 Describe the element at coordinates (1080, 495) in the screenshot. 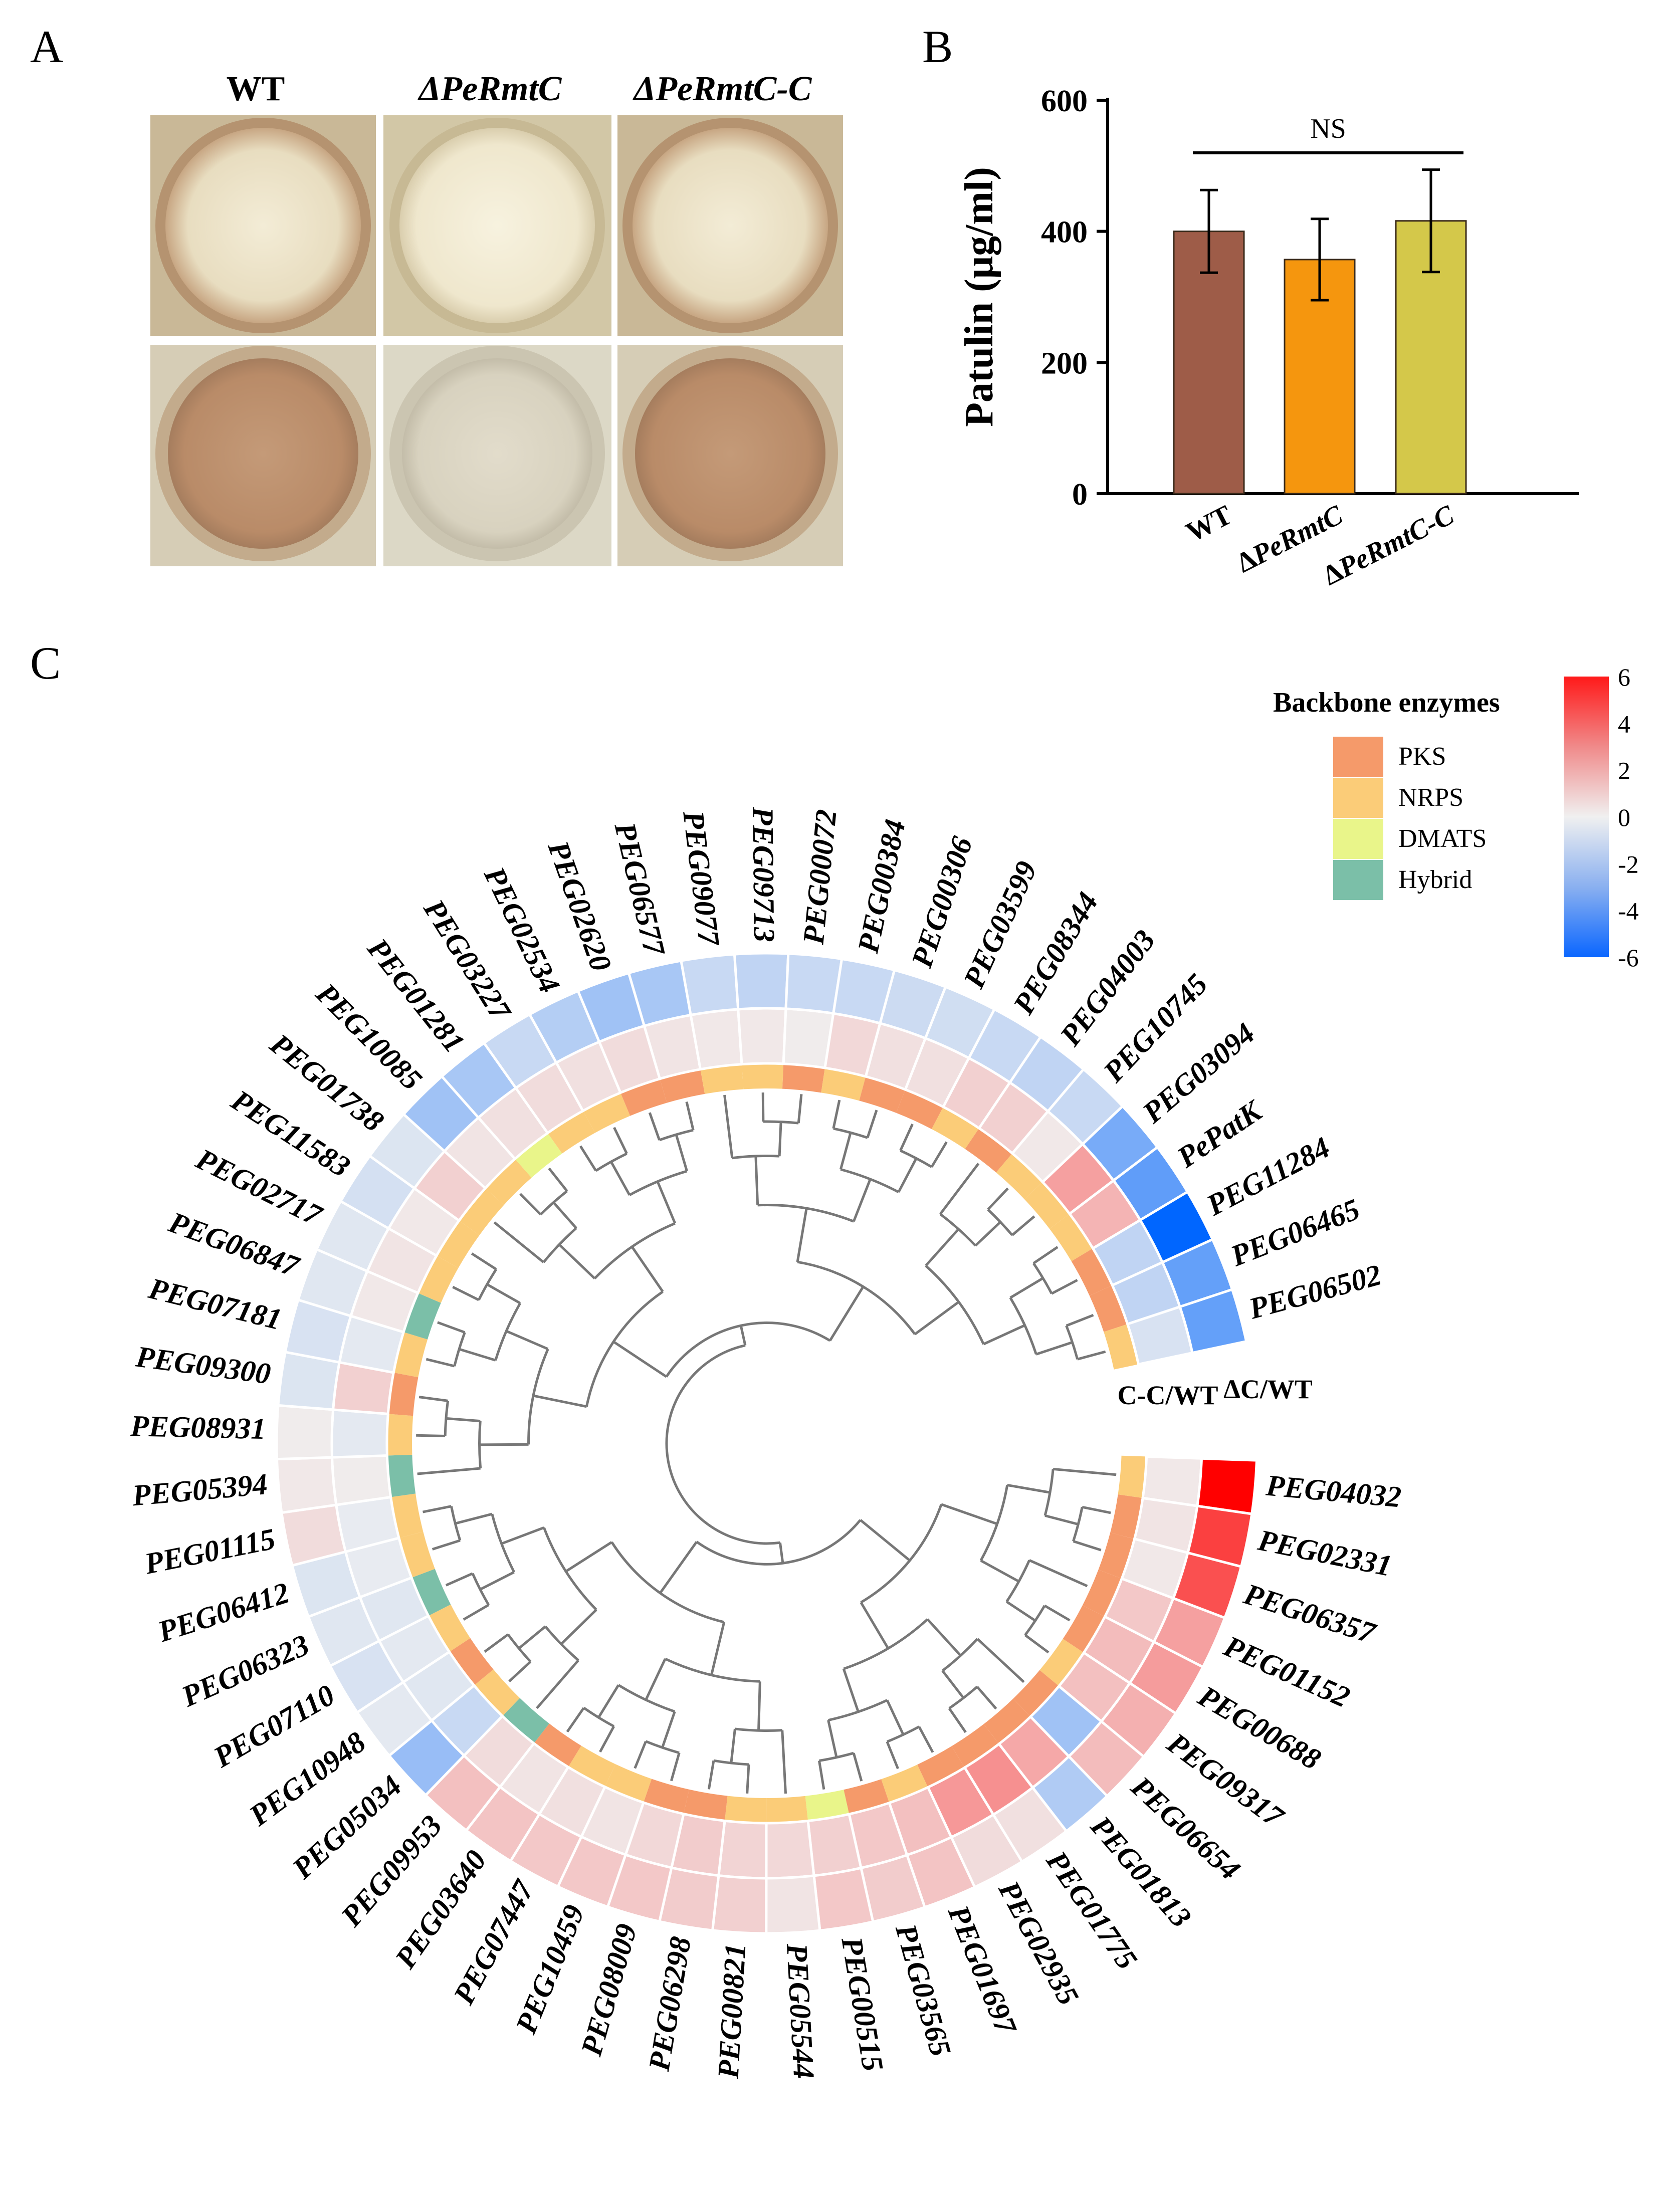

I see `y-tick-label: 0` at that location.